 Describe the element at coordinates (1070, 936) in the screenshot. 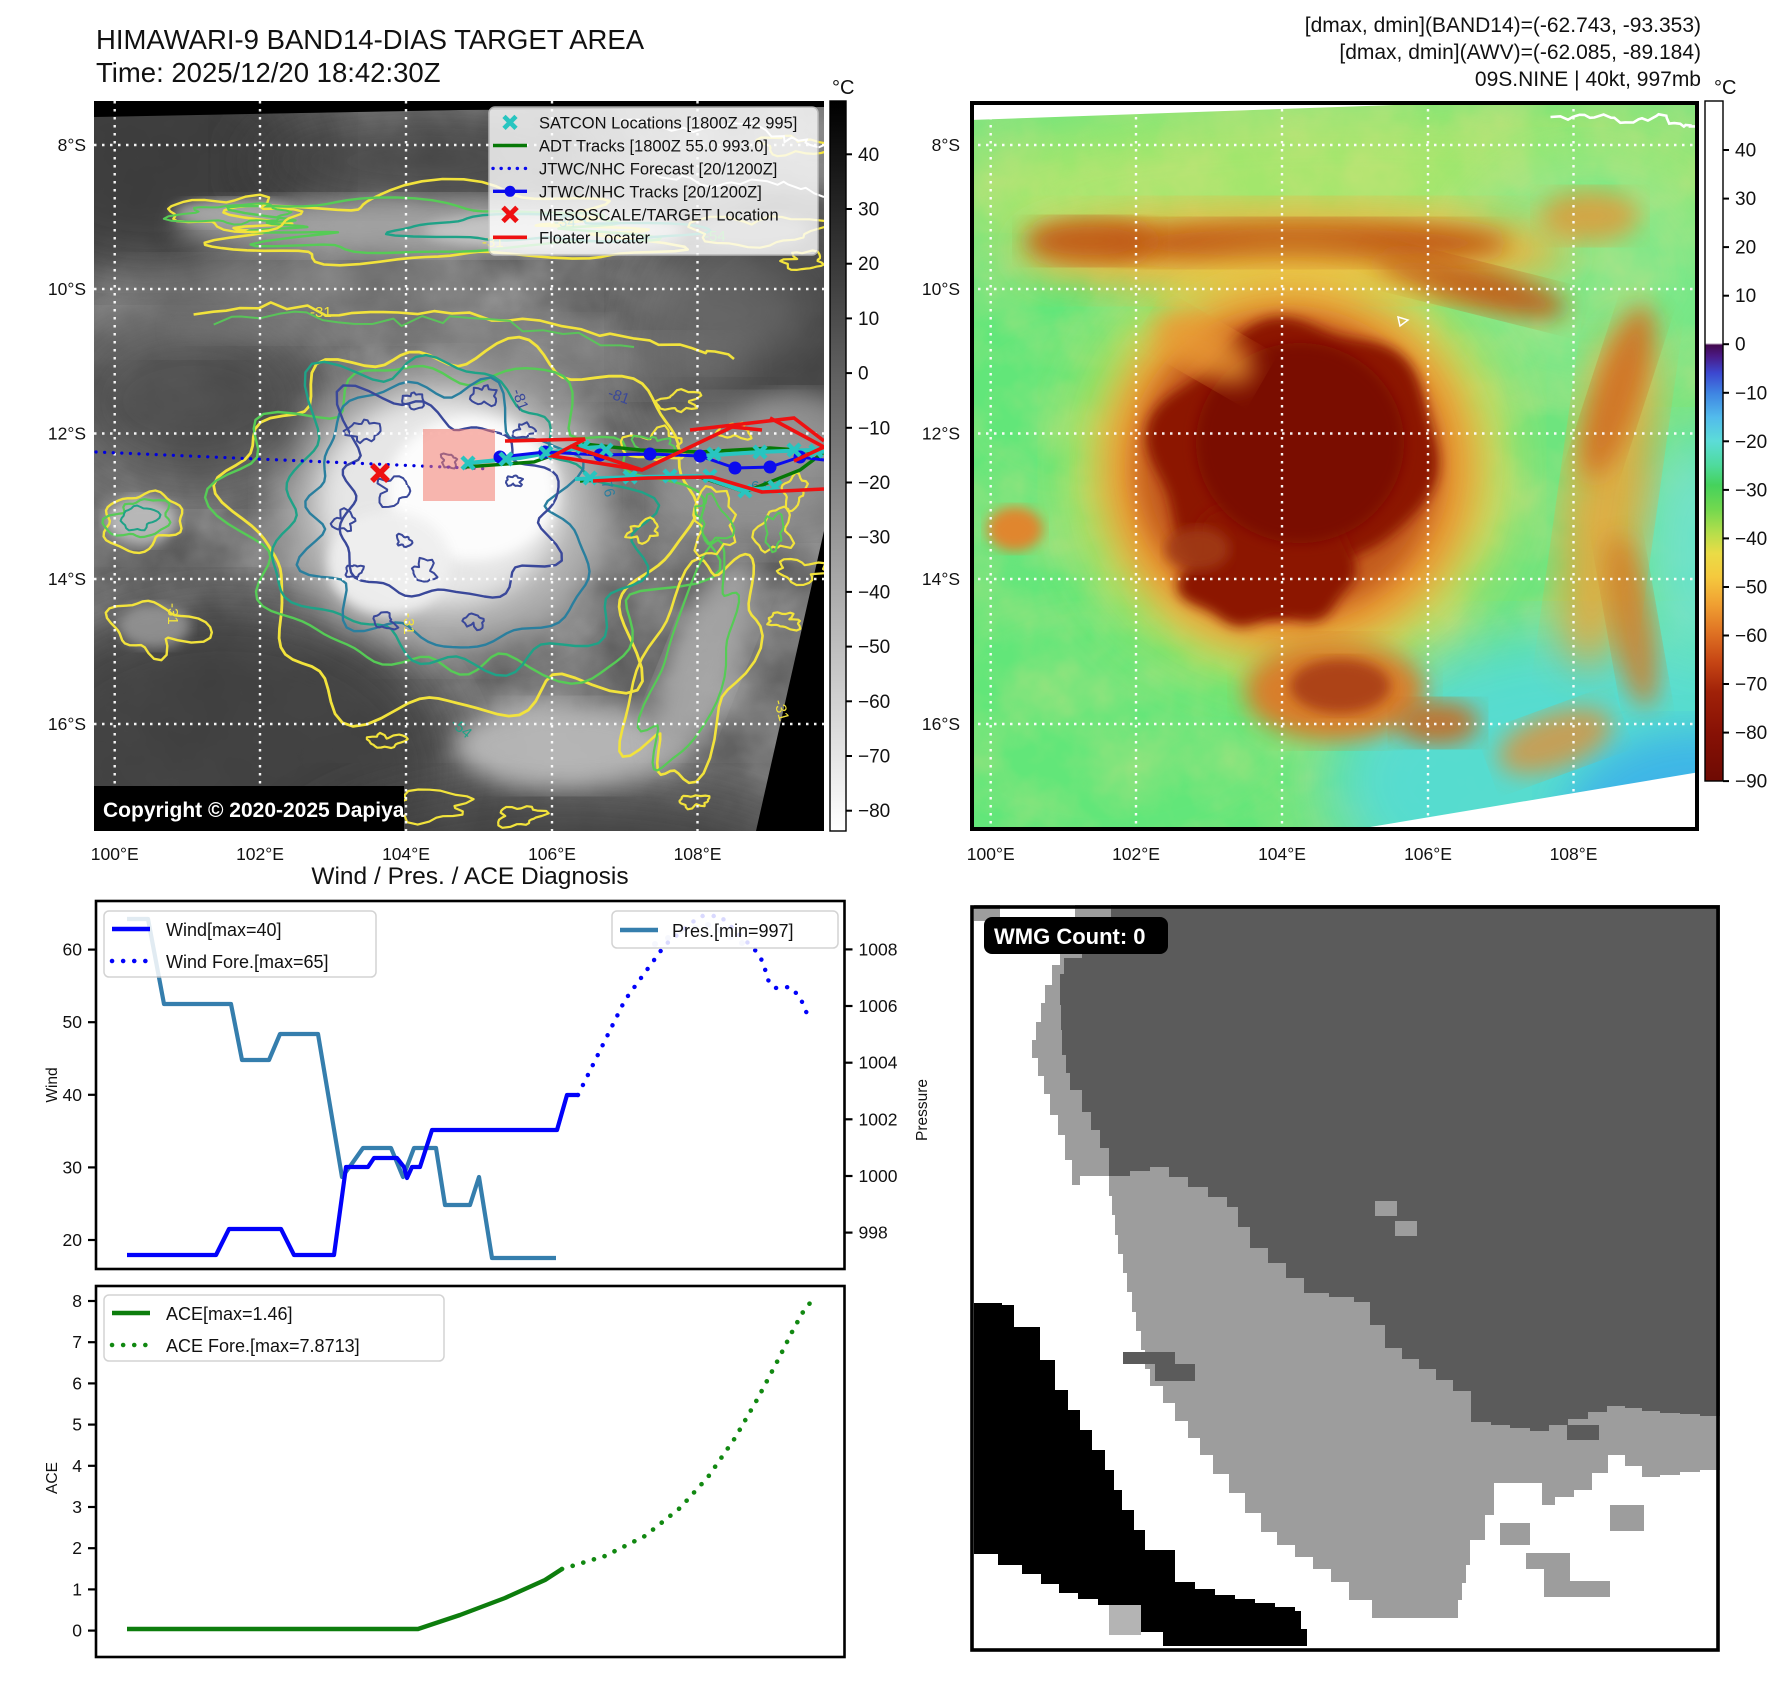

I see `svg-text: WMG Count: 0` at that location.